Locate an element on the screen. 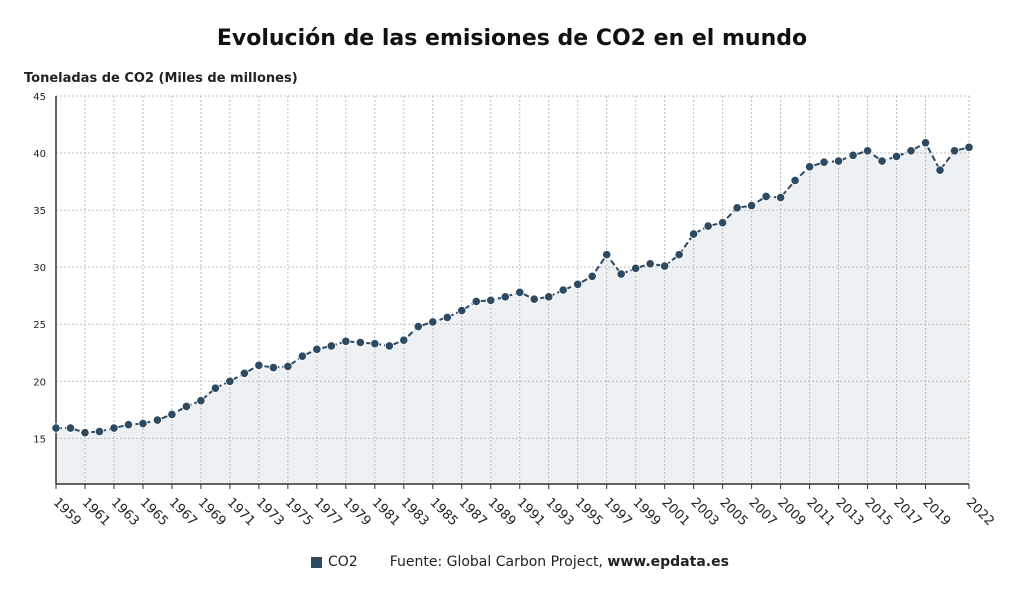  x-tick-label: 1959 is located at coordinates (67, 512).